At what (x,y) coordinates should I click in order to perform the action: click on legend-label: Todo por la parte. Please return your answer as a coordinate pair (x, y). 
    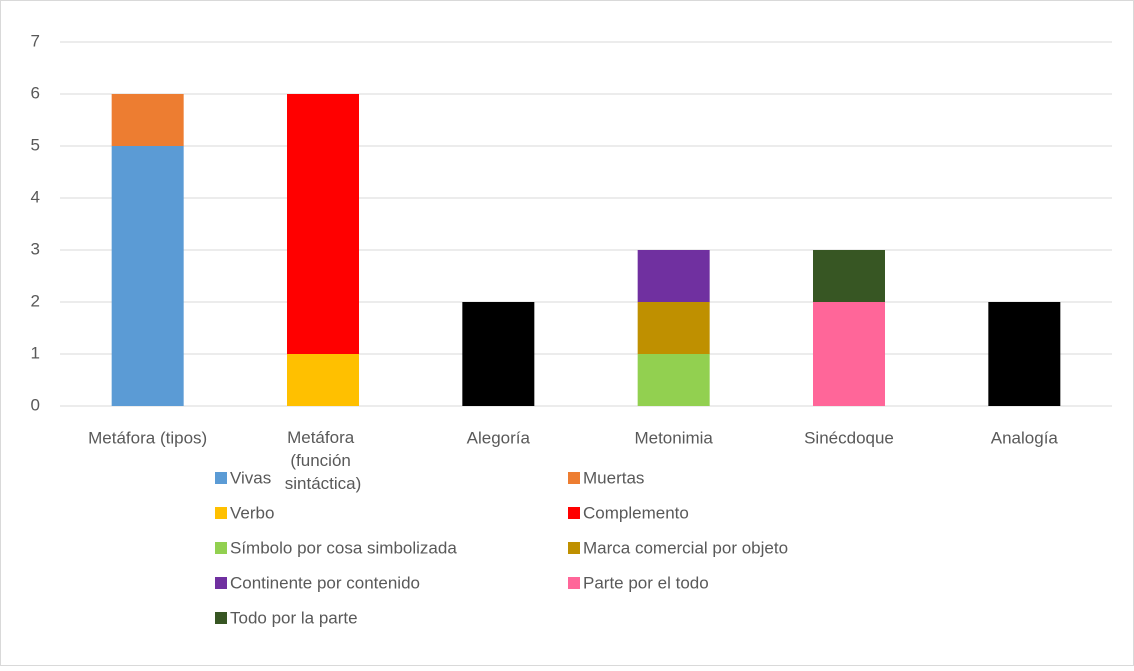
    Looking at the image, I should click on (294, 617).